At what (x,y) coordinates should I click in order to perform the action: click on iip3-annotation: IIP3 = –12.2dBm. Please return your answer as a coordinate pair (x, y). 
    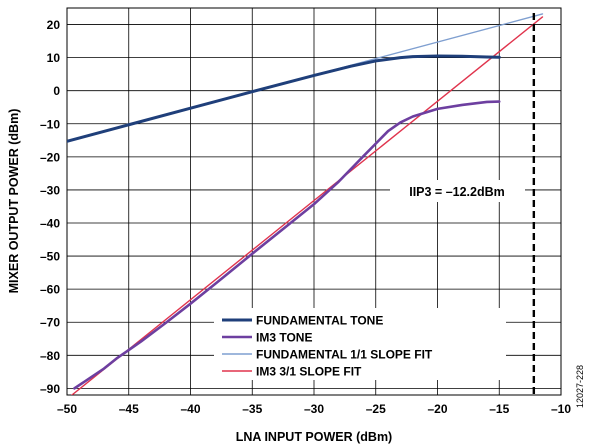
    Looking at the image, I should click on (457, 192).